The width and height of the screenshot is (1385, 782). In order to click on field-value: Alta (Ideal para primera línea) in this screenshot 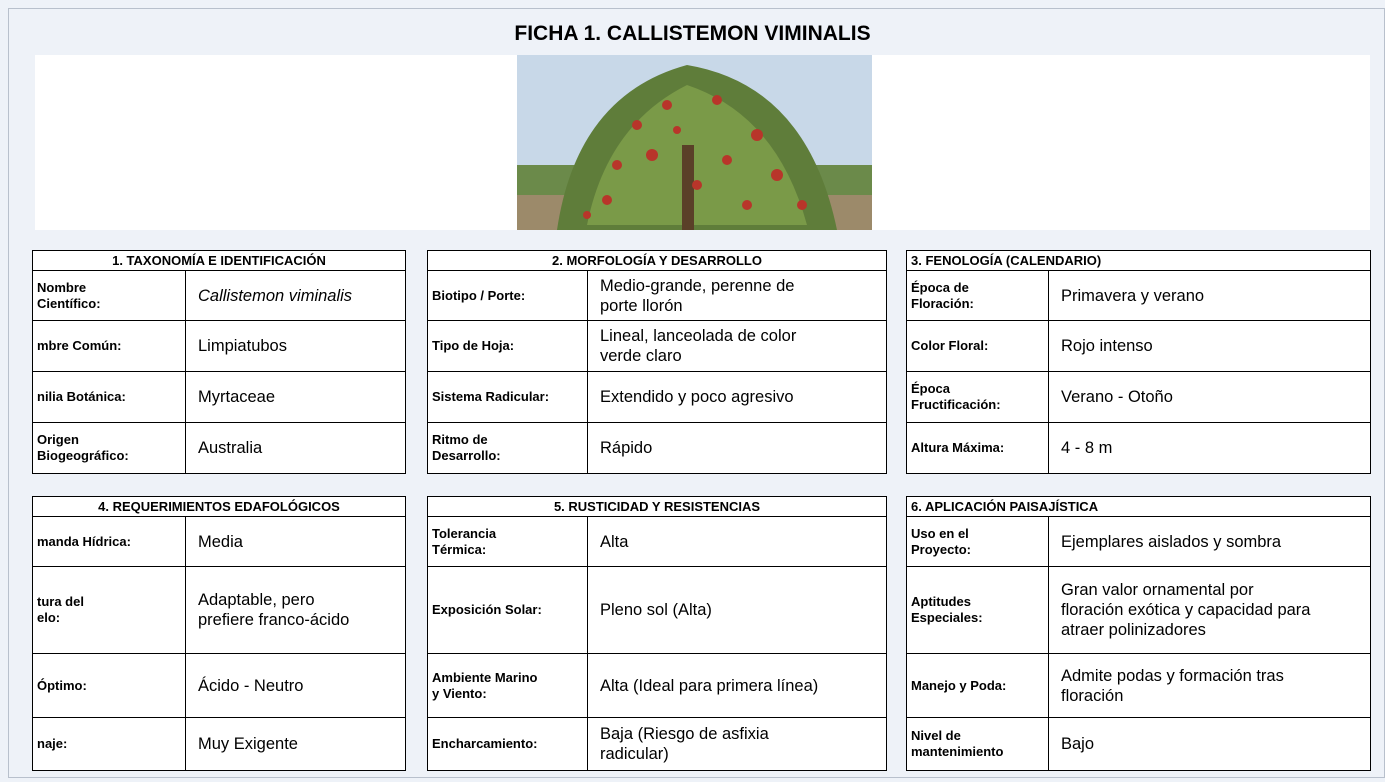, I will do `click(737, 685)`.